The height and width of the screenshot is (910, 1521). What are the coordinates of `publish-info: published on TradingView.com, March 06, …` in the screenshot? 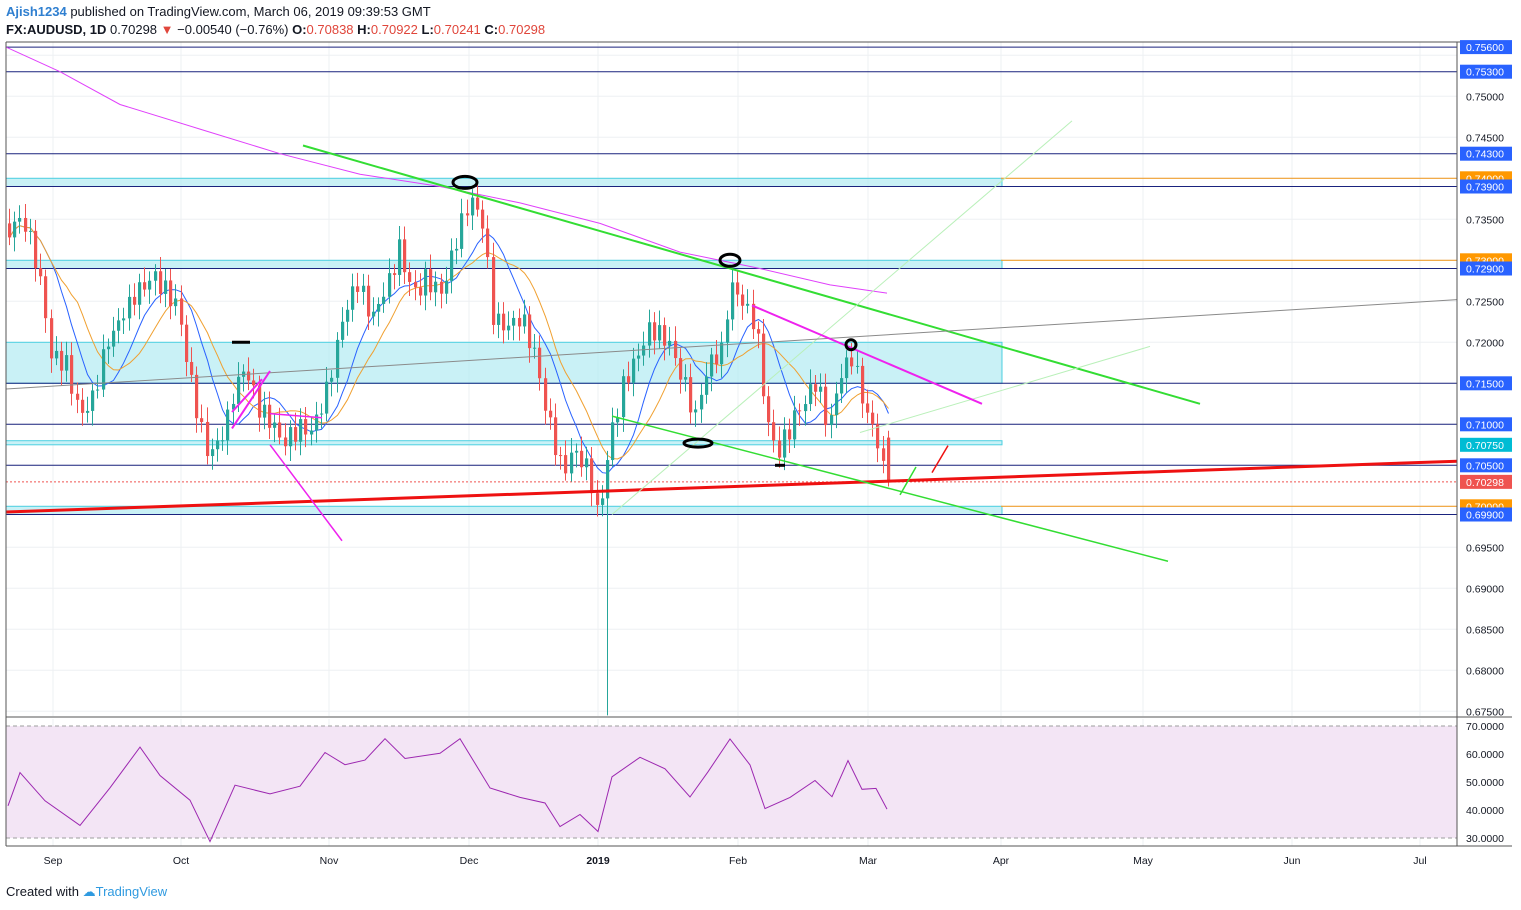 It's located at (248, 11).